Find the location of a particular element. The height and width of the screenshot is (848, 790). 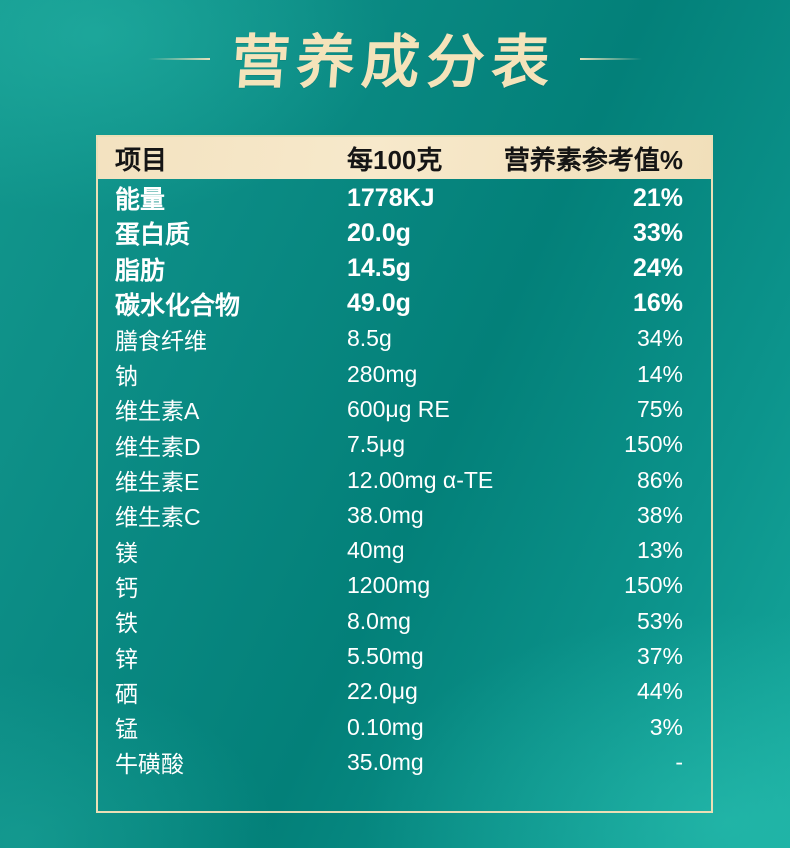

title-decoration-line-right is located at coordinates (610, 59).